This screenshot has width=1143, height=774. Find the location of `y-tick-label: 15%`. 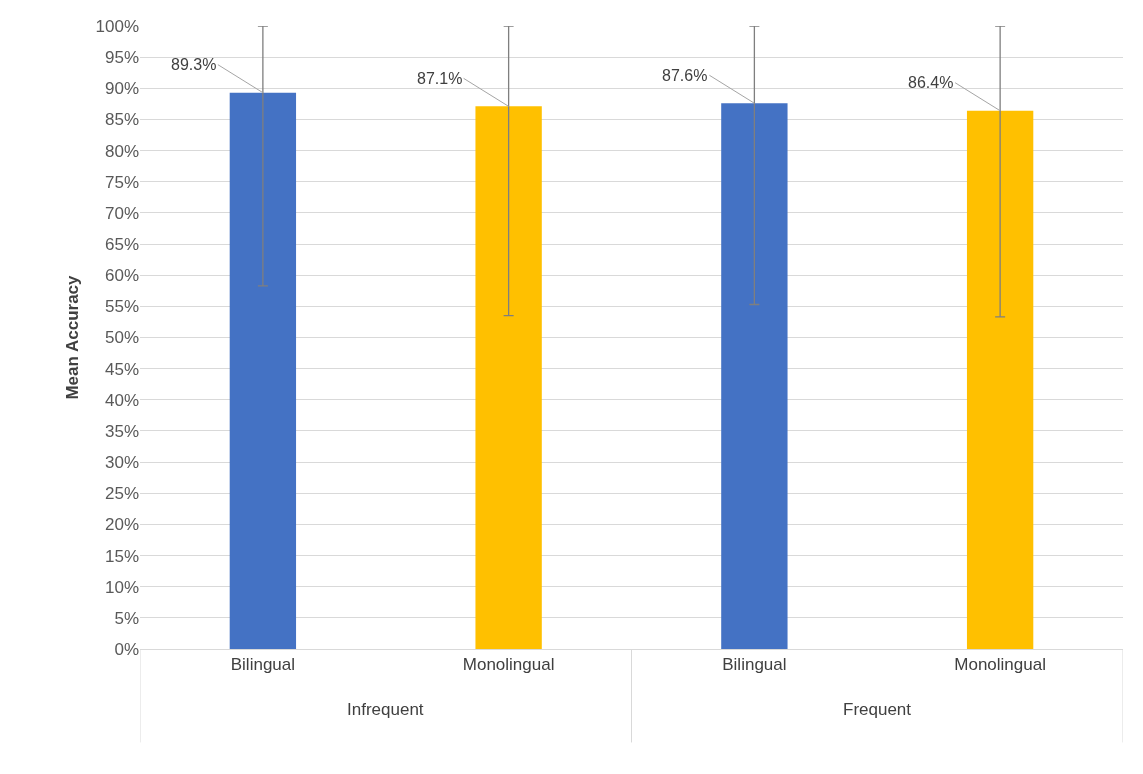

y-tick-label: 15% is located at coordinates (121, 556).